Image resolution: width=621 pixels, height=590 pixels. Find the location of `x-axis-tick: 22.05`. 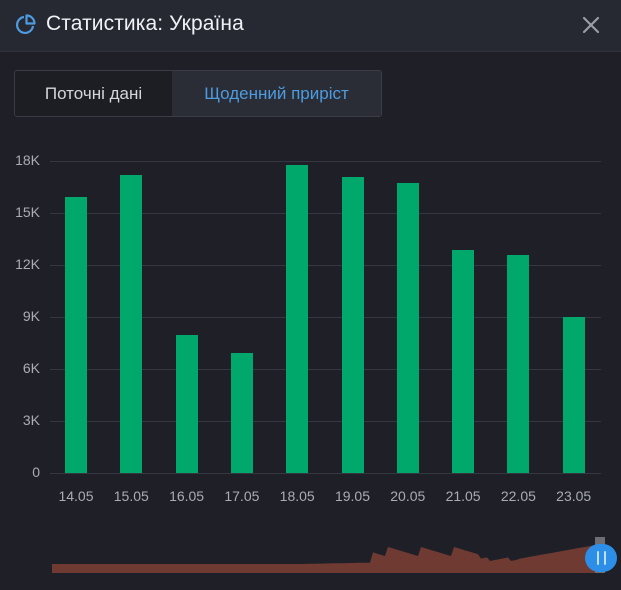

x-axis-tick: 22.05 is located at coordinates (518, 496).